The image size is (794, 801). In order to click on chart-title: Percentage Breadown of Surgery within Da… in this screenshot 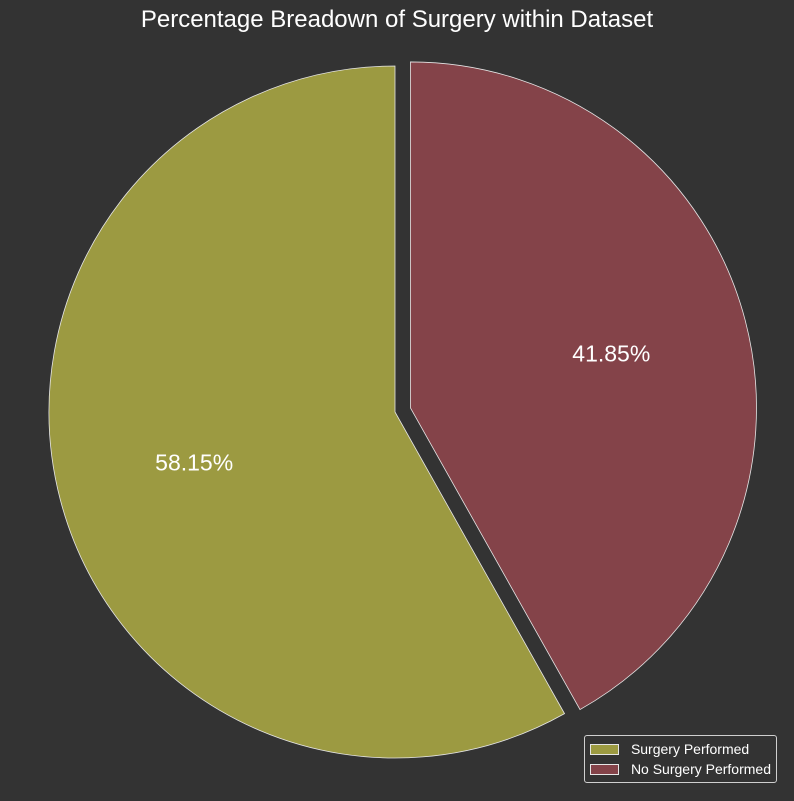, I will do `click(397, 19)`.